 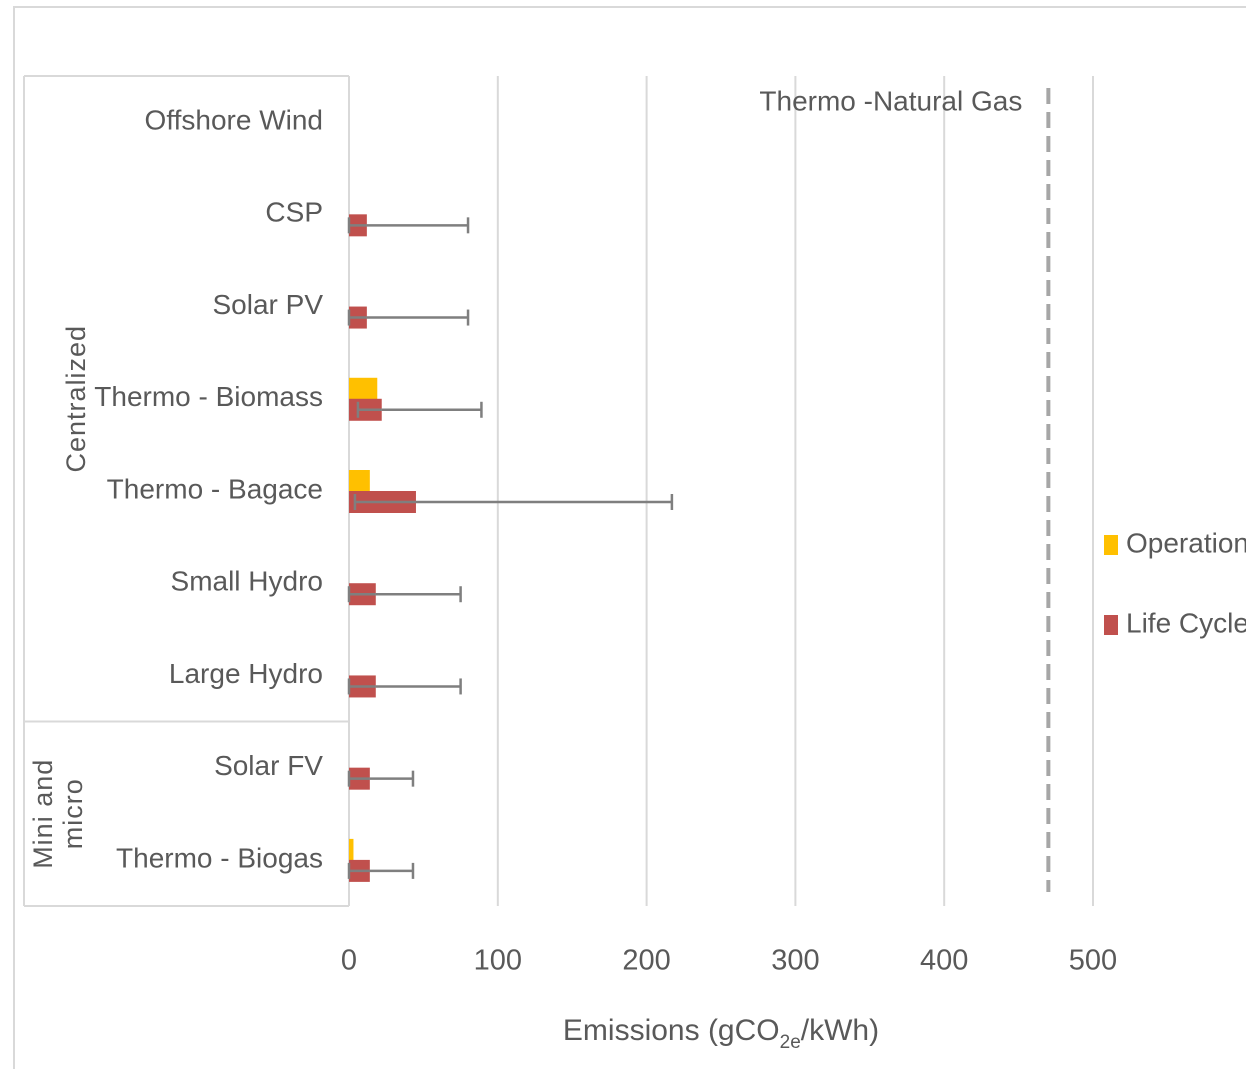 I want to click on group-label: Mini and, so click(x=43, y=814).